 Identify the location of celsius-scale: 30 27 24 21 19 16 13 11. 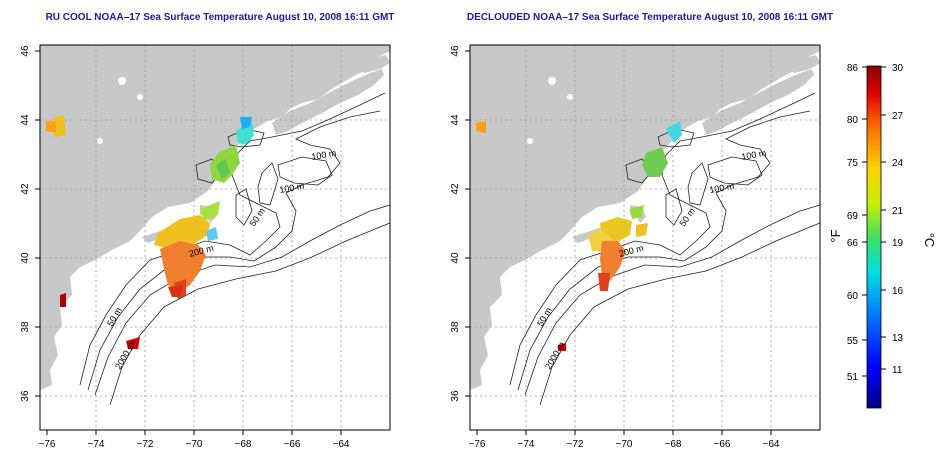
(892, 219).